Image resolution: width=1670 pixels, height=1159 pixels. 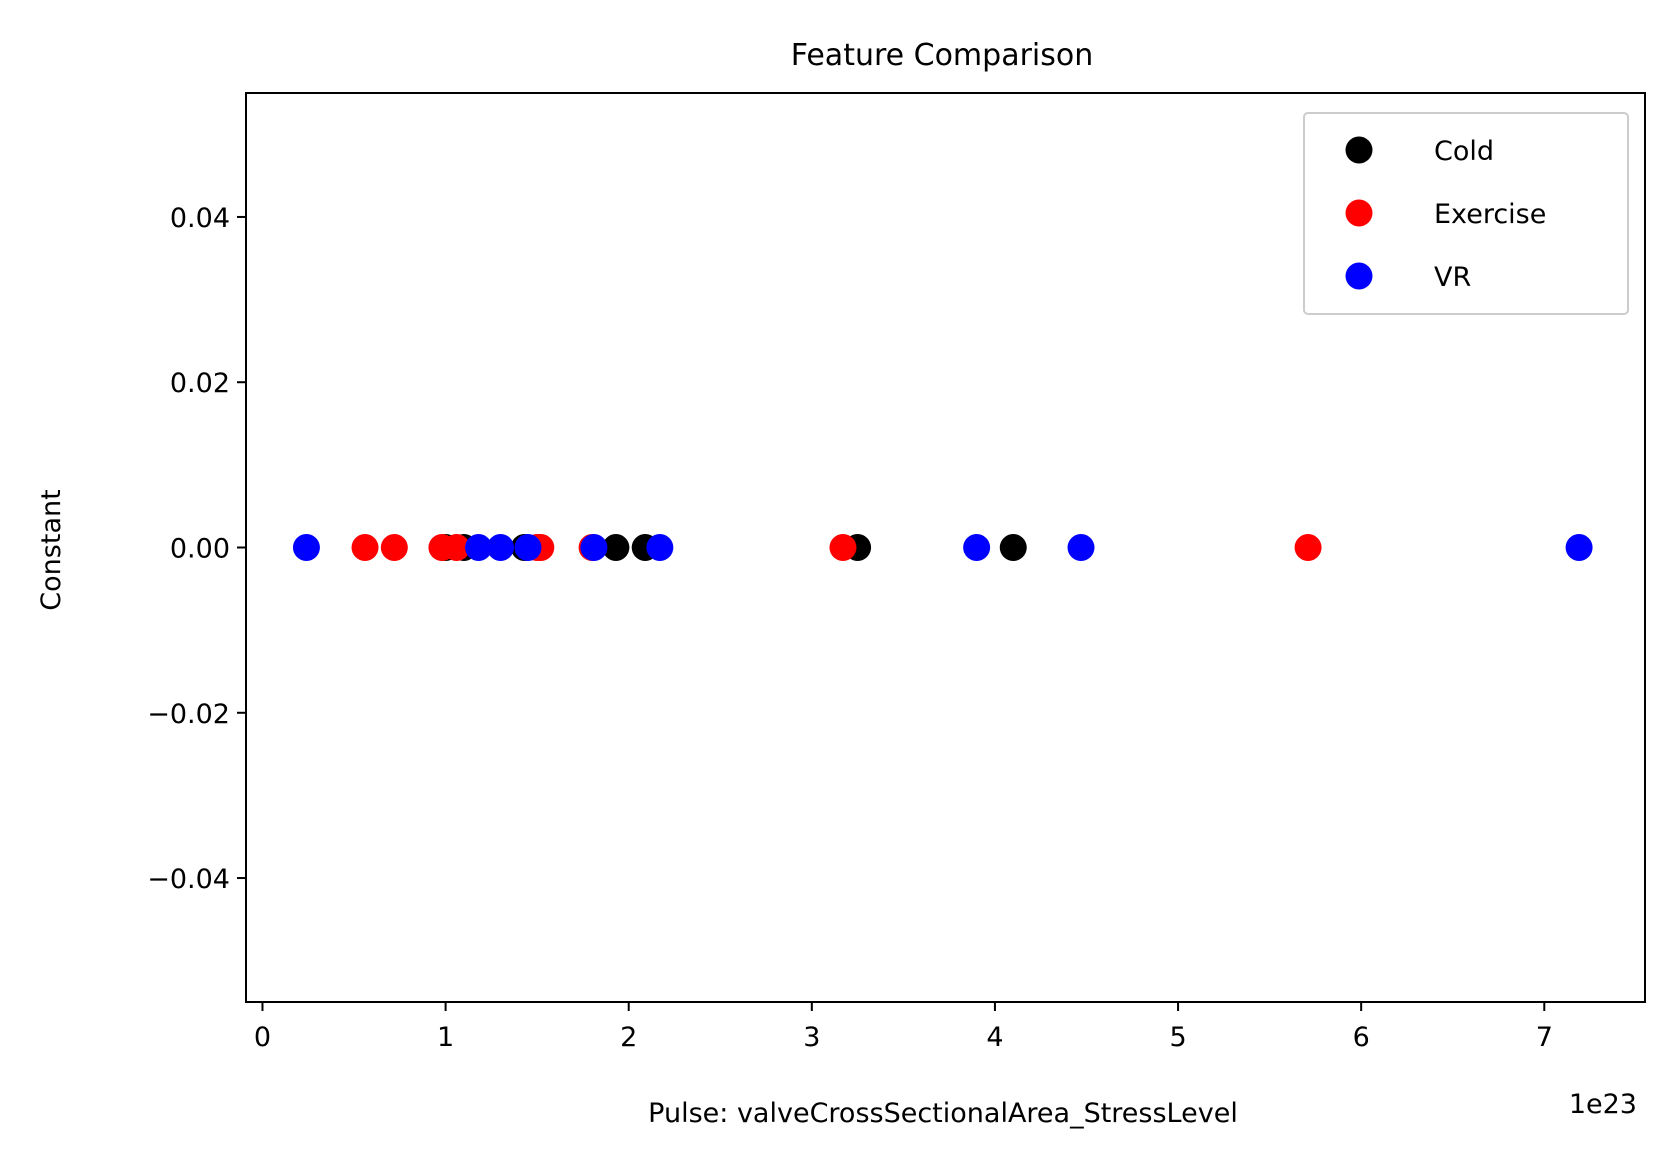 What do you see at coordinates (188, 714) in the screenshot?
I see `y-tick-label: −0.02` at bounding box center [188, 714].